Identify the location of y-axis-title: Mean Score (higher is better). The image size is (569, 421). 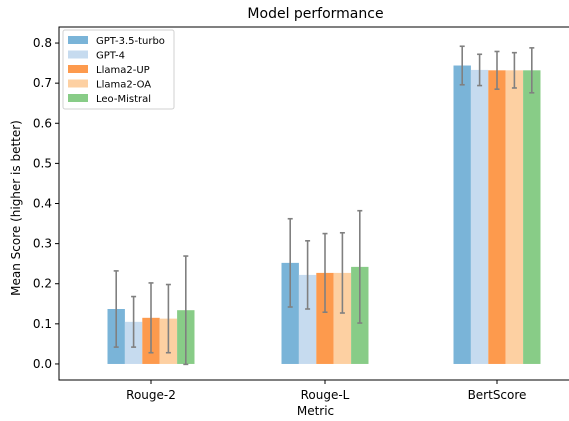
(16, 208).